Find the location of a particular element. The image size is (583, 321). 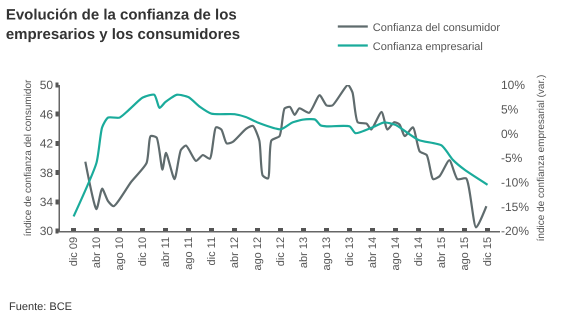

x-tick-label: ago 11 is located at coordinates (189, 253).